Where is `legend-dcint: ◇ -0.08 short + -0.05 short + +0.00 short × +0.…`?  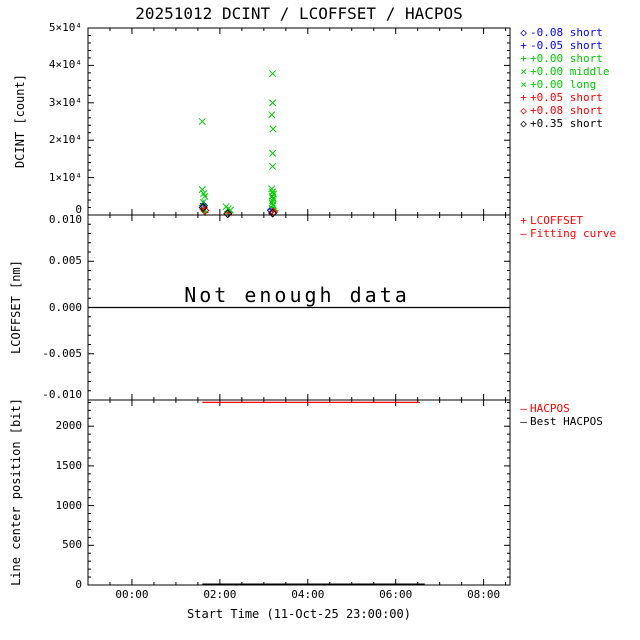 legend-dcint: ◇ -0.08 short + -0.05 short + +0.00 short × +0.… is located at coordinates (563, 78).